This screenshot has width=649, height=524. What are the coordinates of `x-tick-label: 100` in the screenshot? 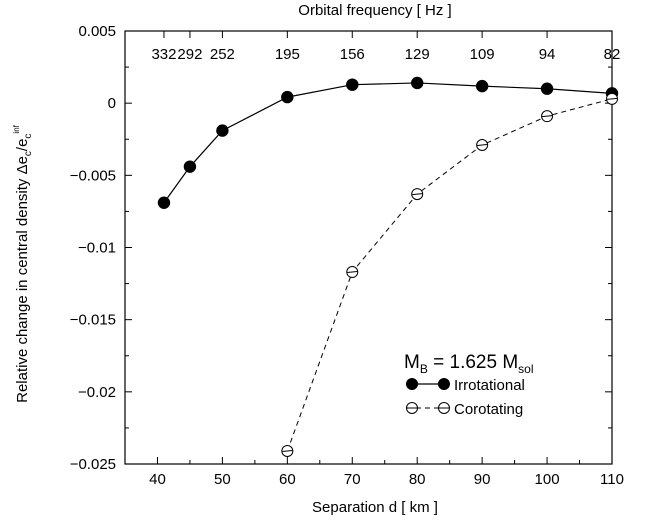 It's located at (547, 479).